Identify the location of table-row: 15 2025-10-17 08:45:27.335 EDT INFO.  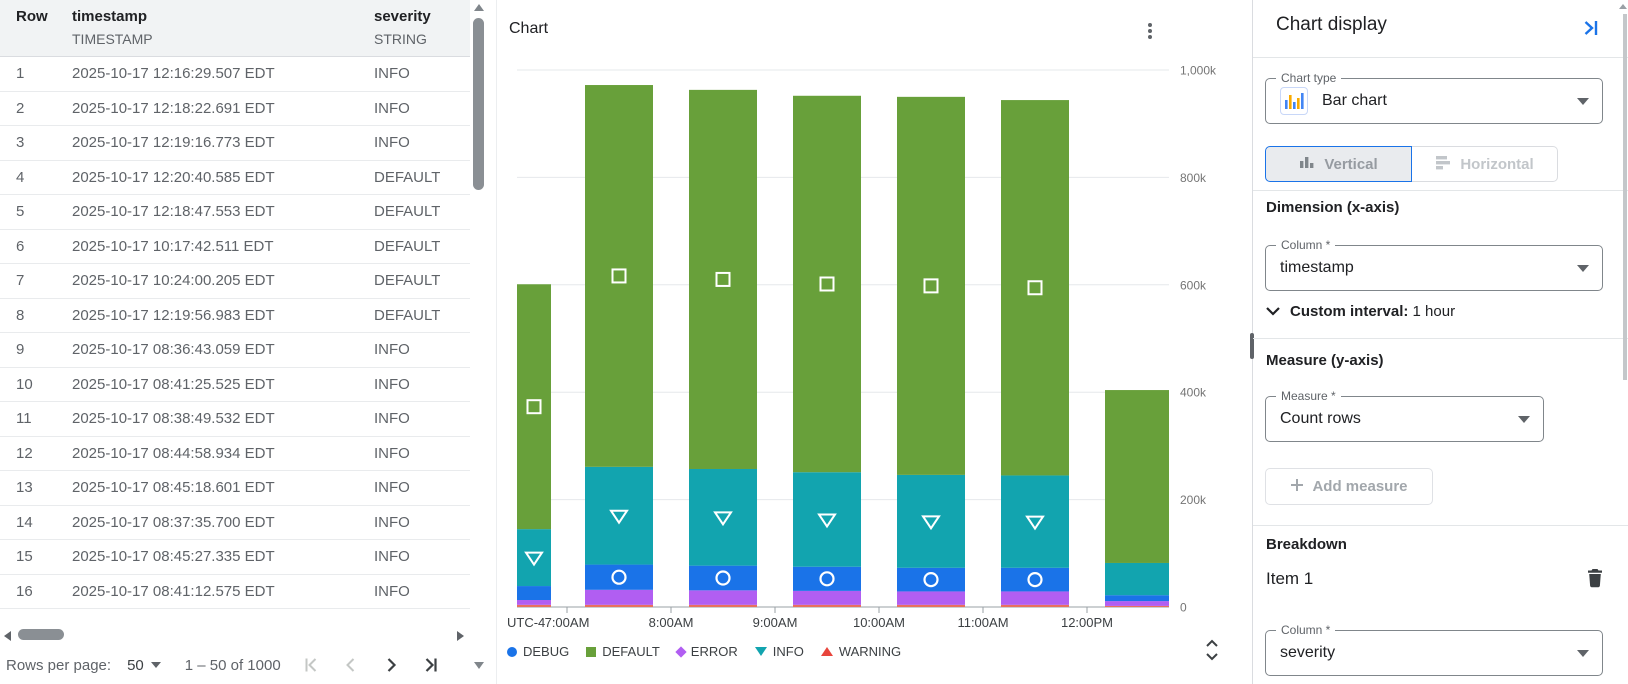
(235, 557).